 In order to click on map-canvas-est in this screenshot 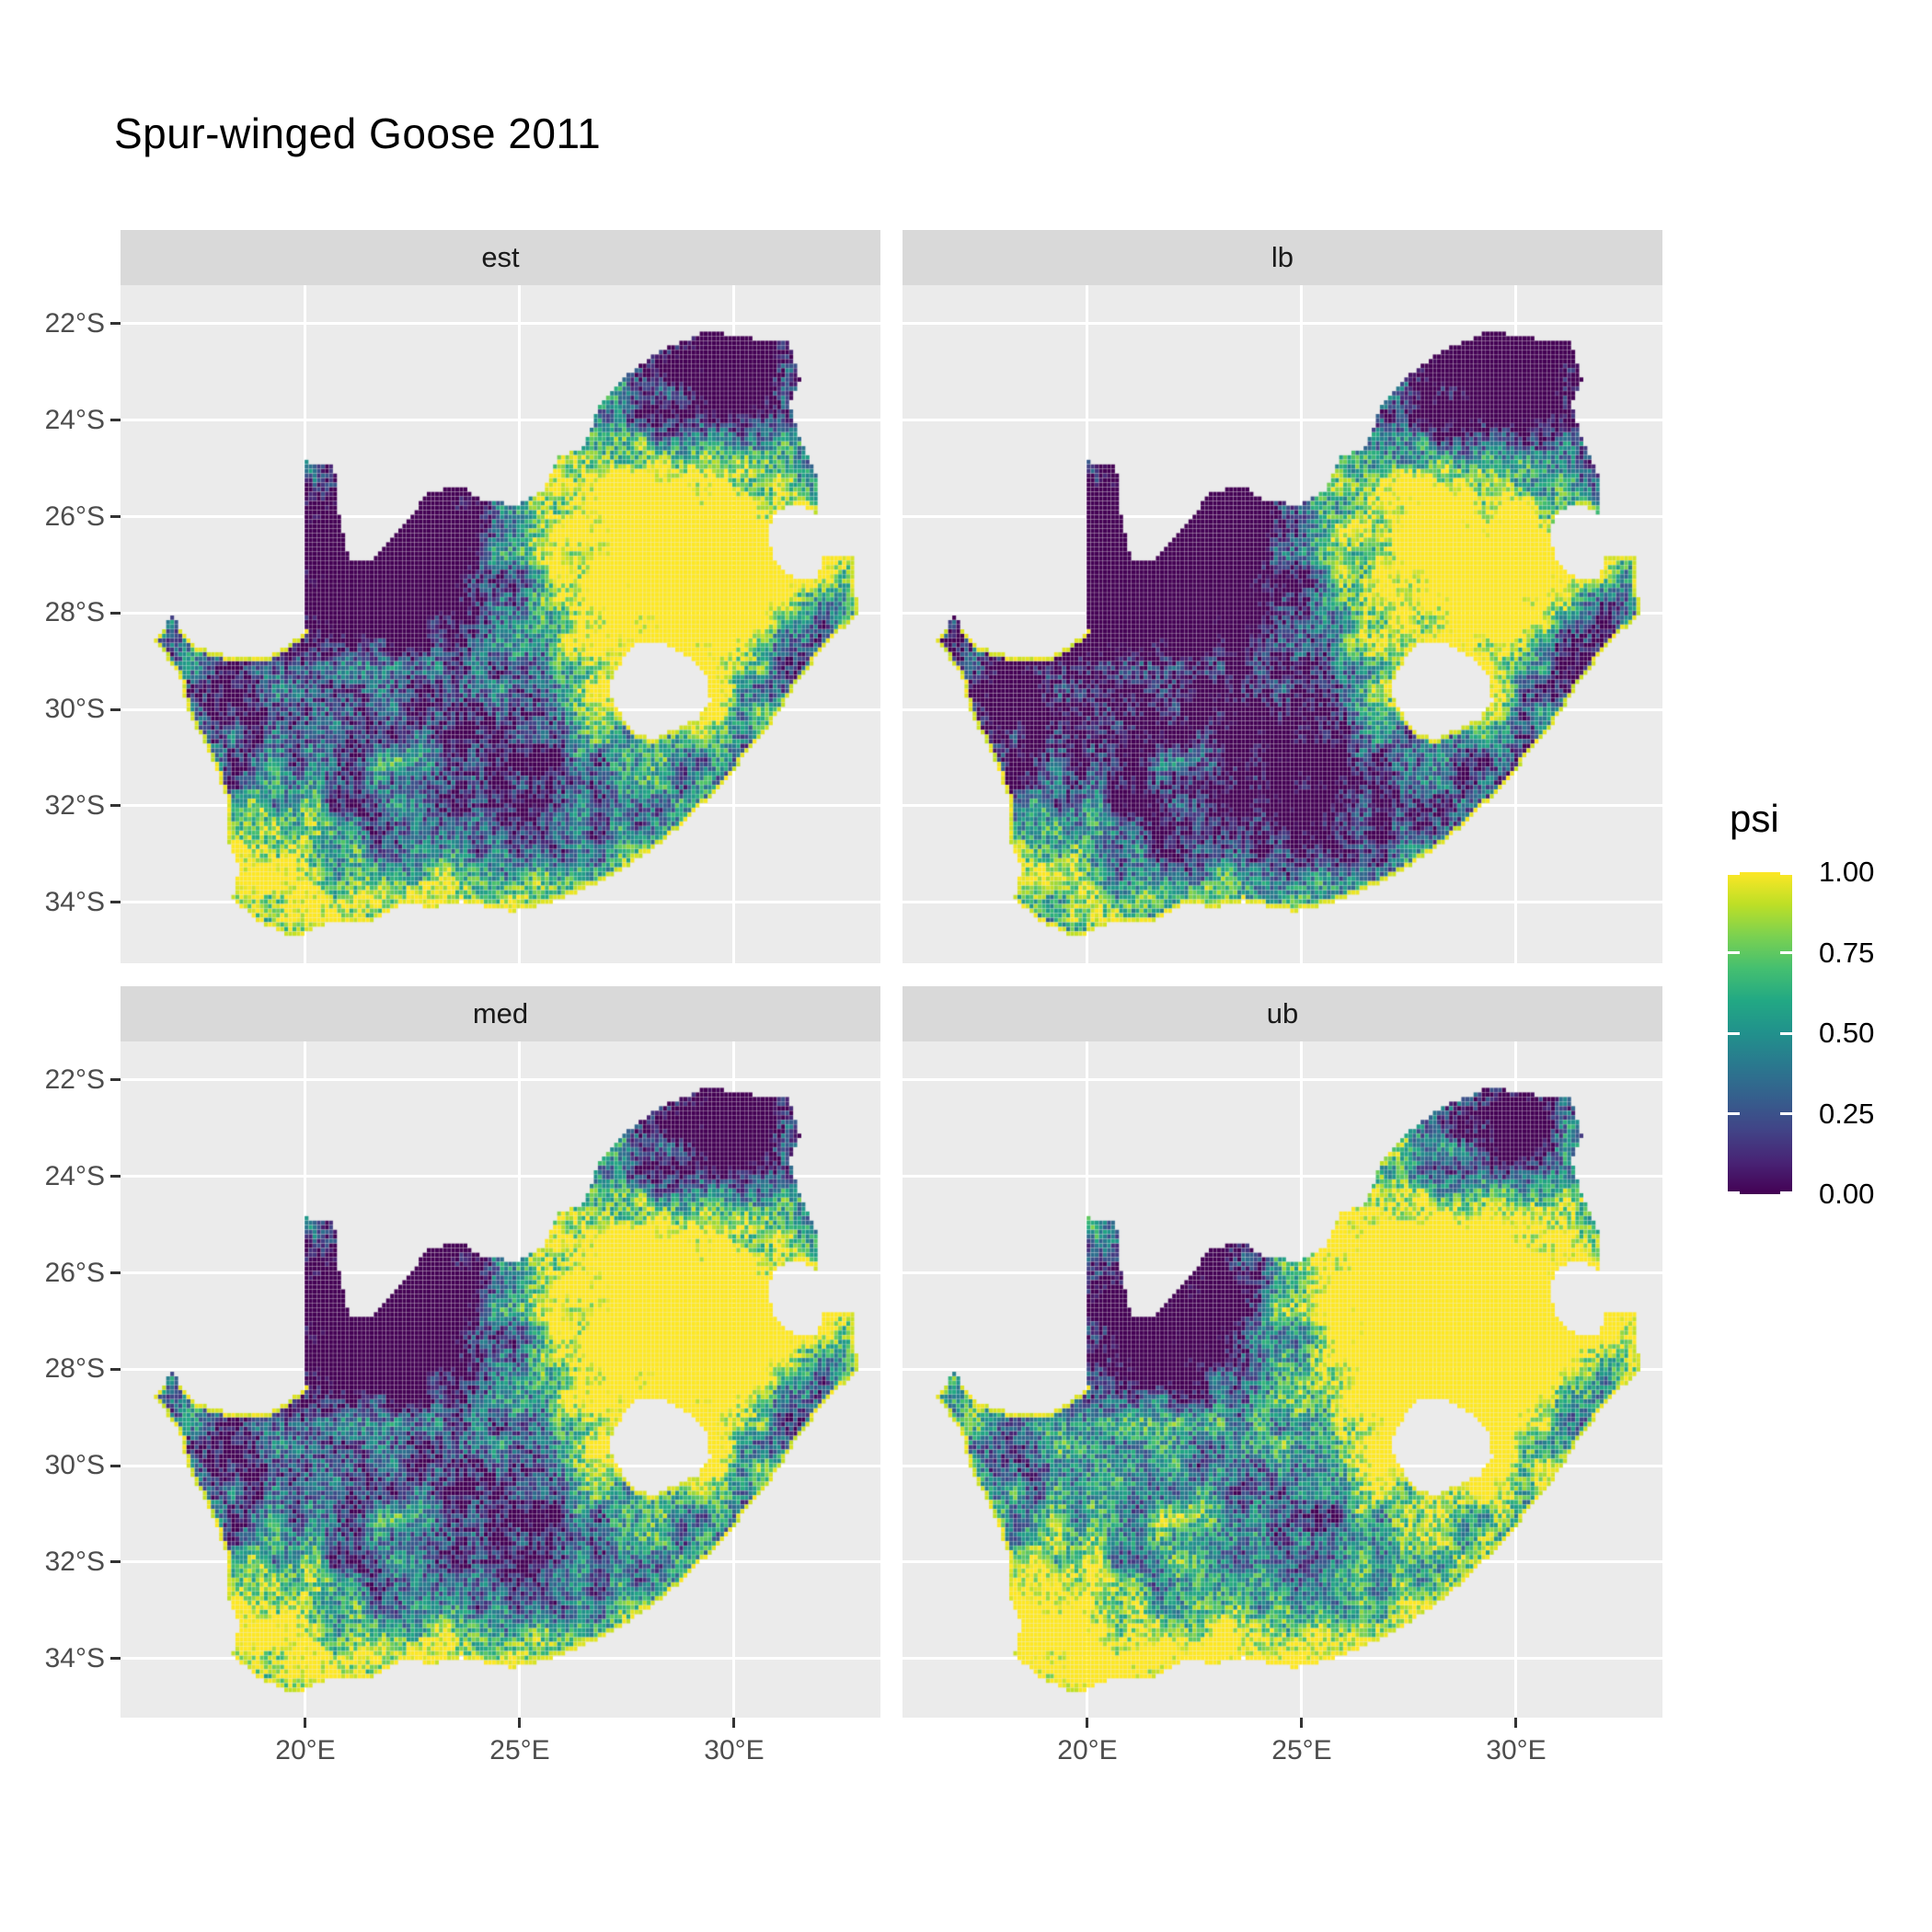, I will do `click(500, 624)`.